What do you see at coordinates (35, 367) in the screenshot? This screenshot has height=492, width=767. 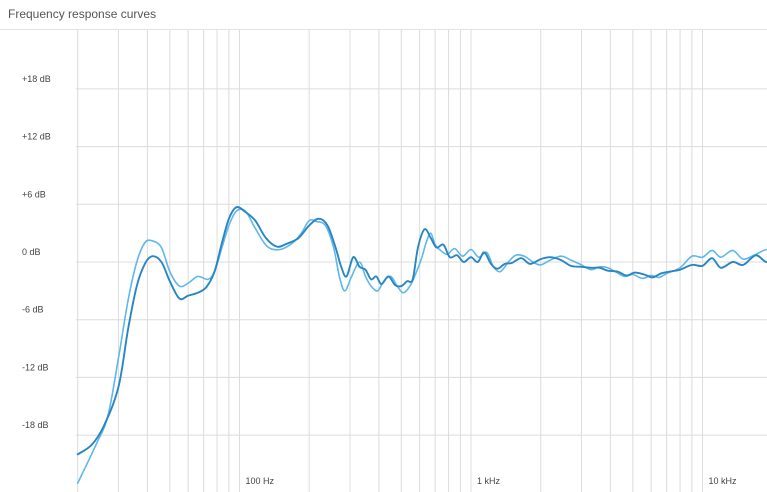 I see `y-tick-label: -12 dB` at bounding box center [35, 367].